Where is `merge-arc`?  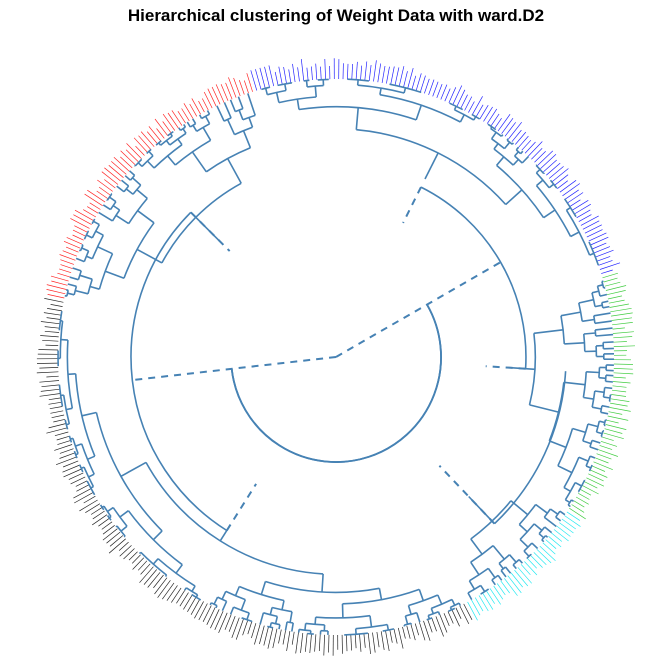
merge-arc is located at coordinates (473, 277).